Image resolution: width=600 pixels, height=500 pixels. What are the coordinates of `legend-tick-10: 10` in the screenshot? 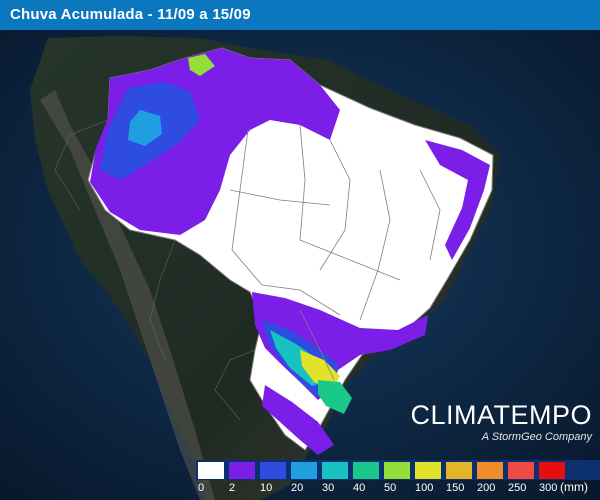 It's located at (266, 488).